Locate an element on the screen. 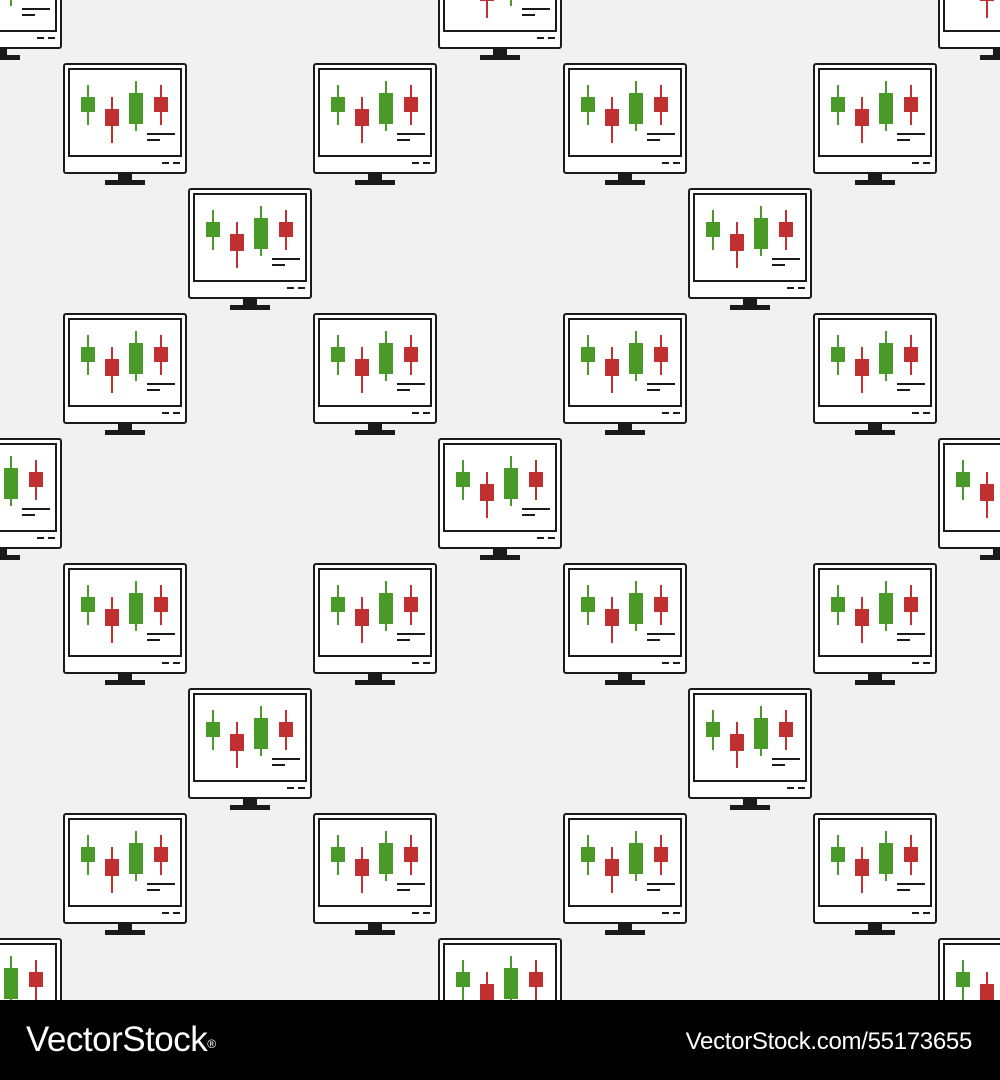 The image size is (1000, 1080). logo-text: VectorStock is located at coordinates (117, 1039).